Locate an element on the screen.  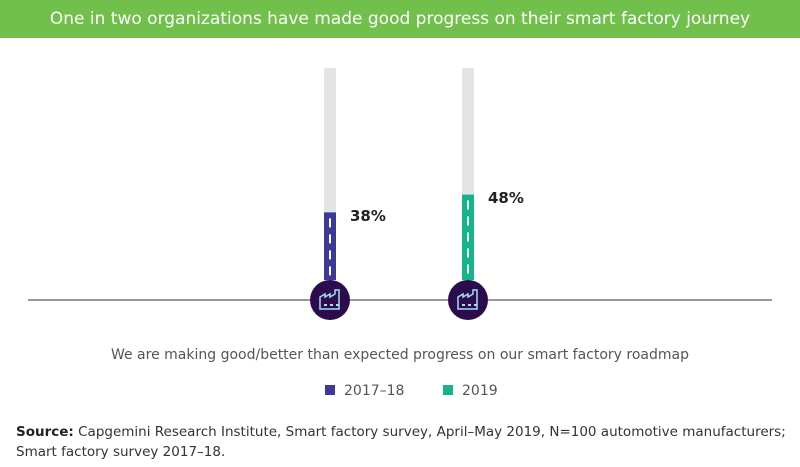
legend-label: 2019 is located at coordinates (480, 391).